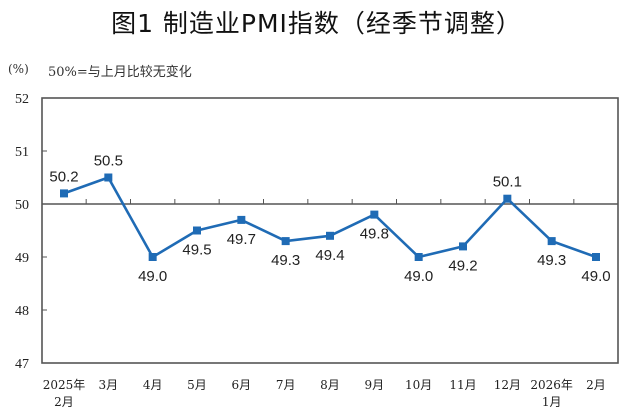  Describe the element at coordinates (329, 255) in the screenshot. I see `data-label: 49.4` at that location.